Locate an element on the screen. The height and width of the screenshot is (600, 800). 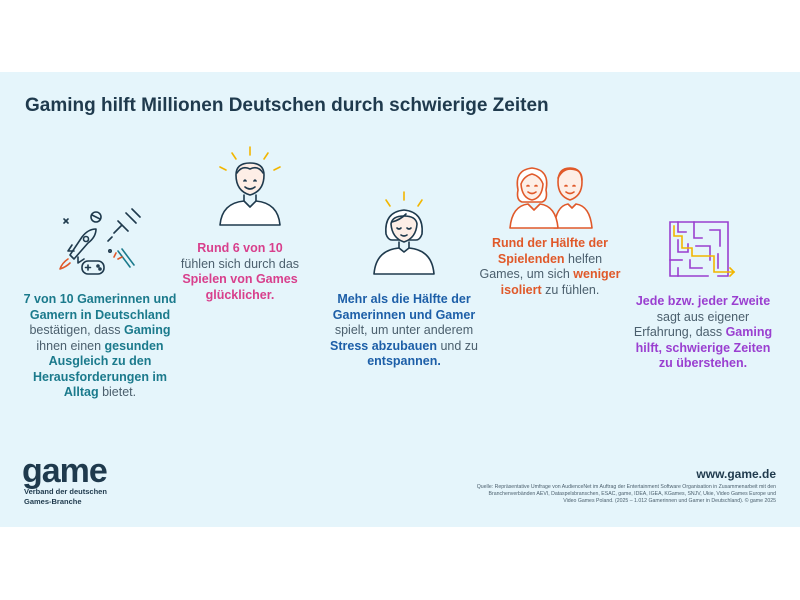
relaxed-person-icon is located at coordinates (404, 233).